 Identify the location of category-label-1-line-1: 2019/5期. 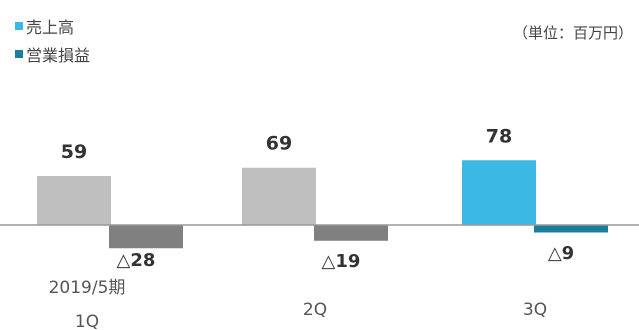
(87, 288).